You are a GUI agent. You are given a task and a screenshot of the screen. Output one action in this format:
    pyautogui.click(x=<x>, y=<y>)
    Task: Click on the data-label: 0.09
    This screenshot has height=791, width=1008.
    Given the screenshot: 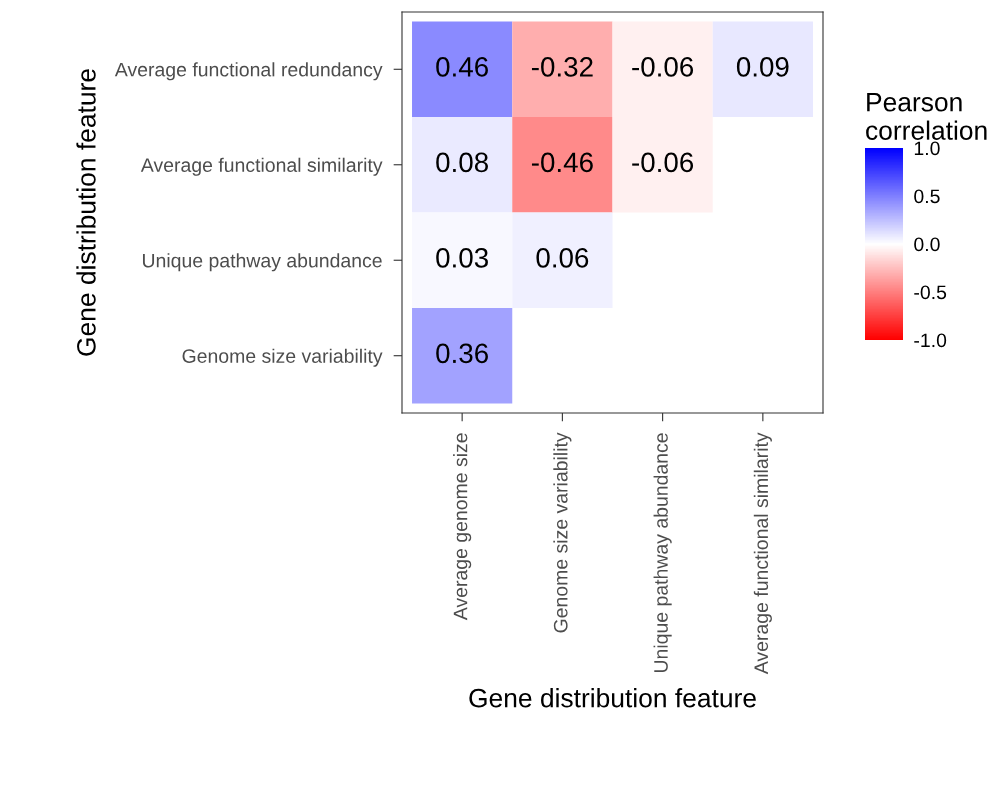 What is the action you would take?
    pyautogui.click(x=762, y=67)
    